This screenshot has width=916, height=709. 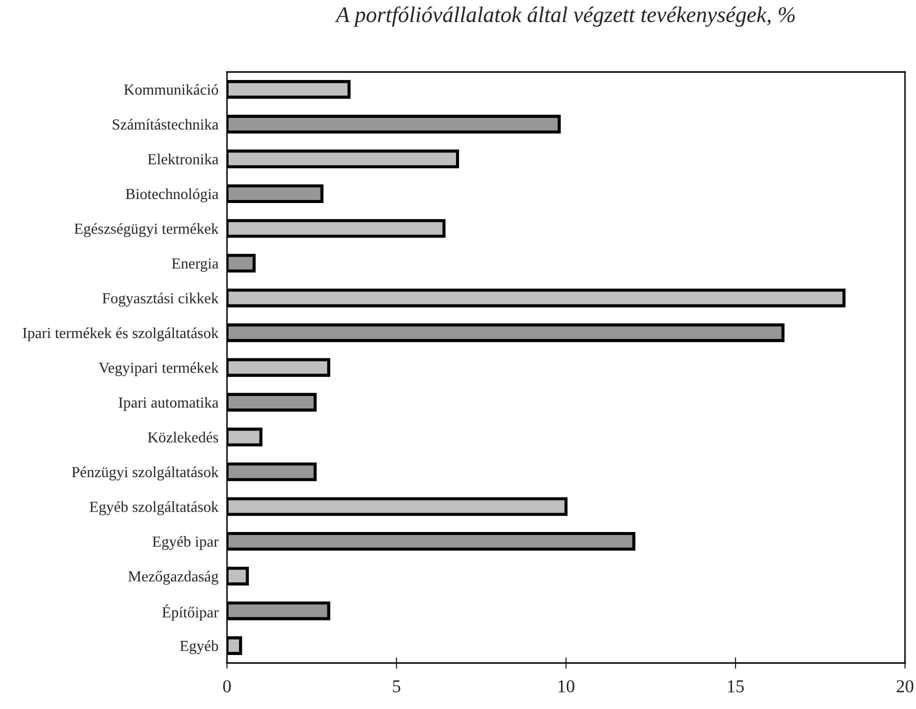 What do you see at coordinates (165, 124) in the screenshot?
I see `y-tick-label: Számítástechnika` at bounding box center [165, 124].